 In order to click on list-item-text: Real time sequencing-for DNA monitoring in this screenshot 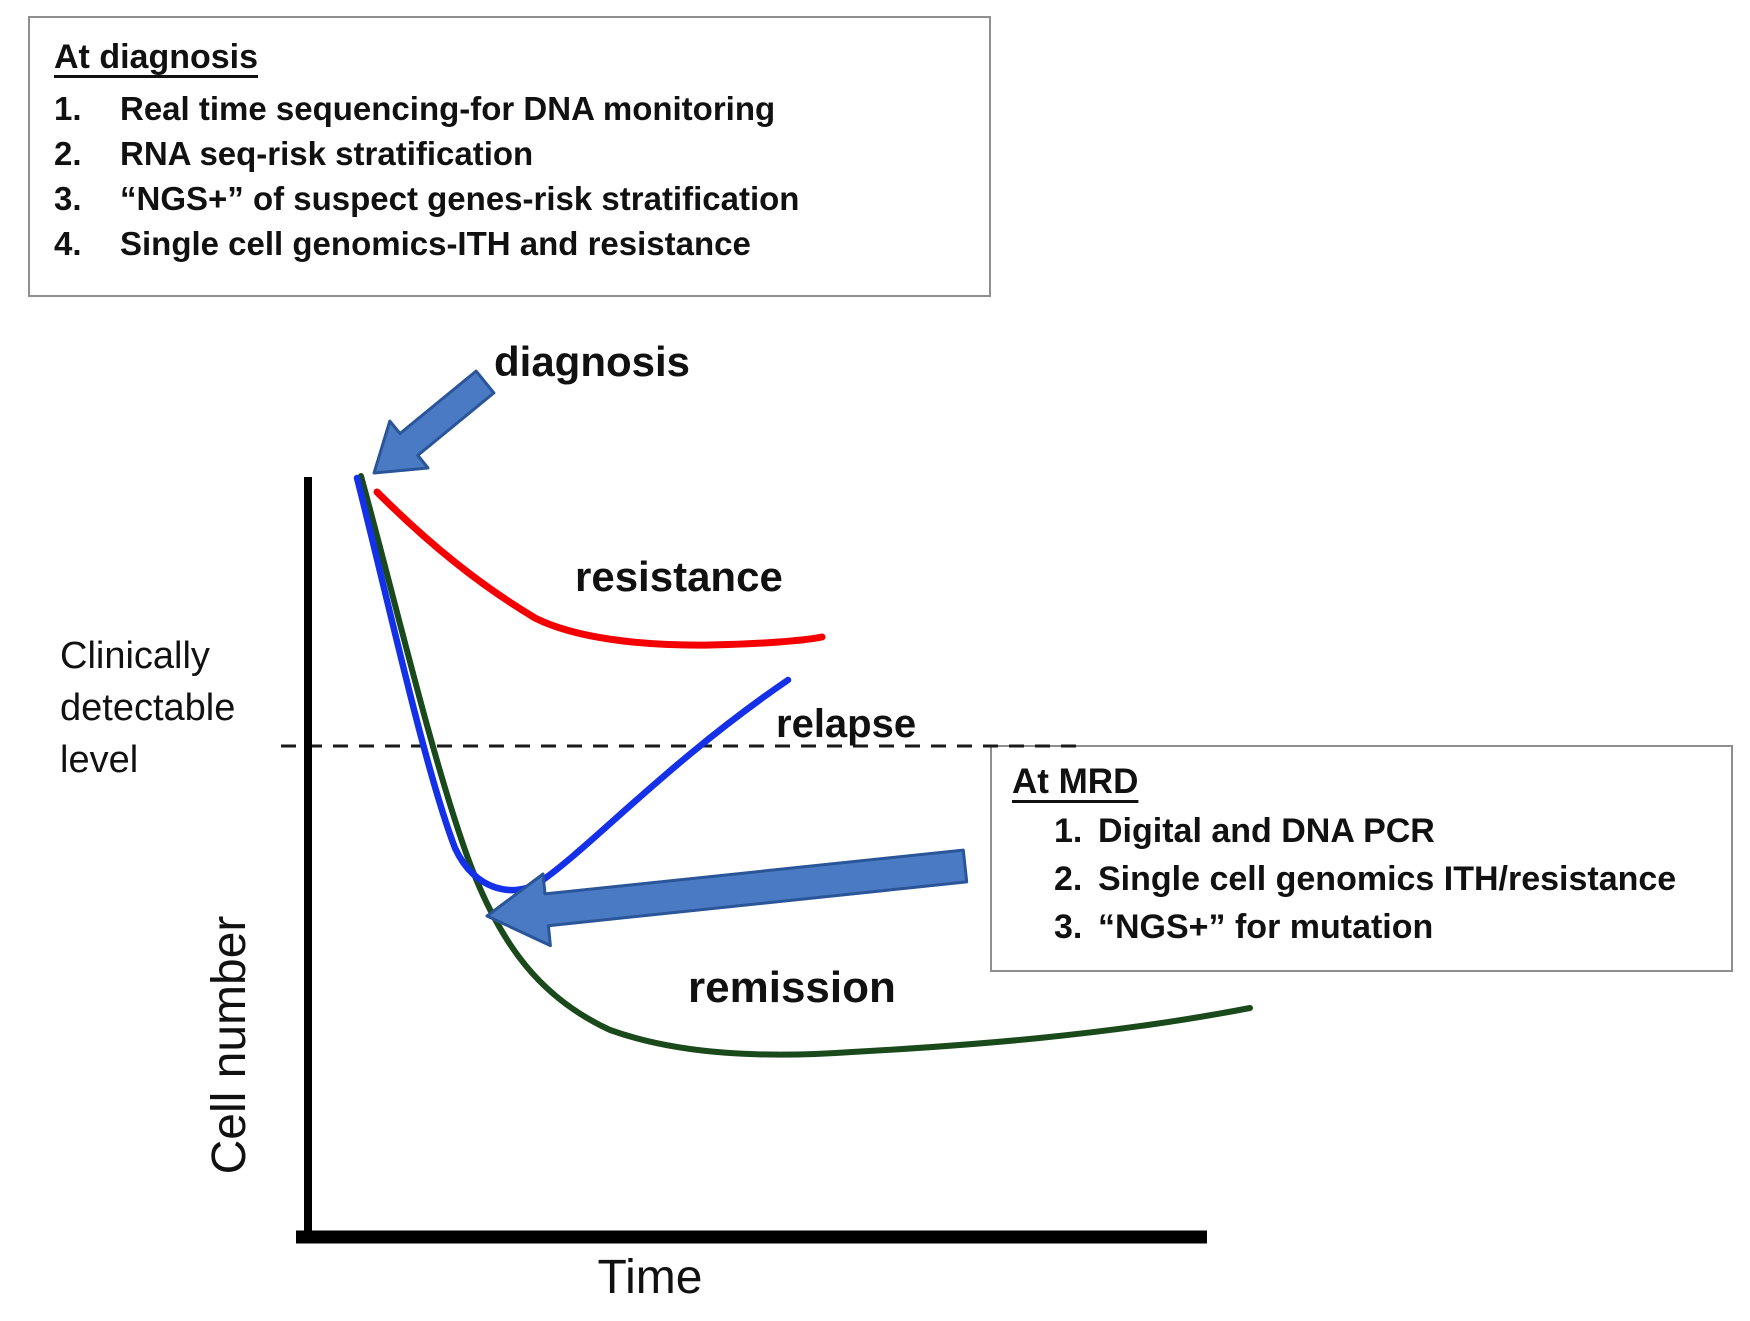, I will do `click(448, 108)`.